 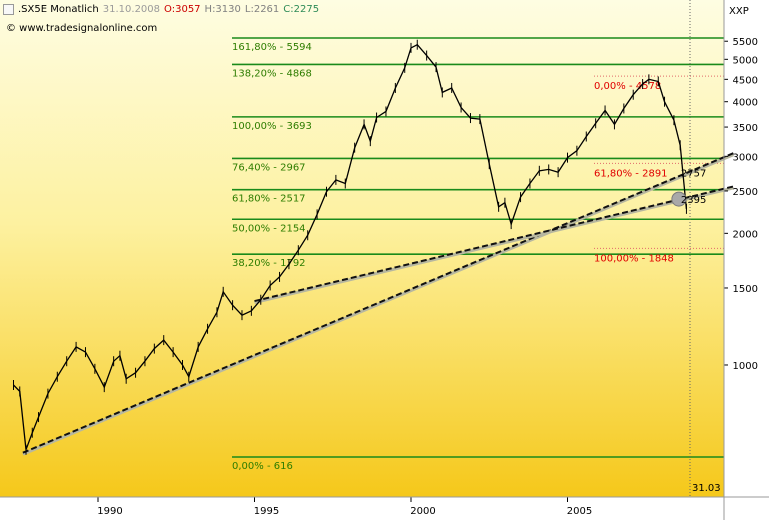 I want to click on fib-right-label-2: 100,00% - 1848, so click(x=634, y=258).